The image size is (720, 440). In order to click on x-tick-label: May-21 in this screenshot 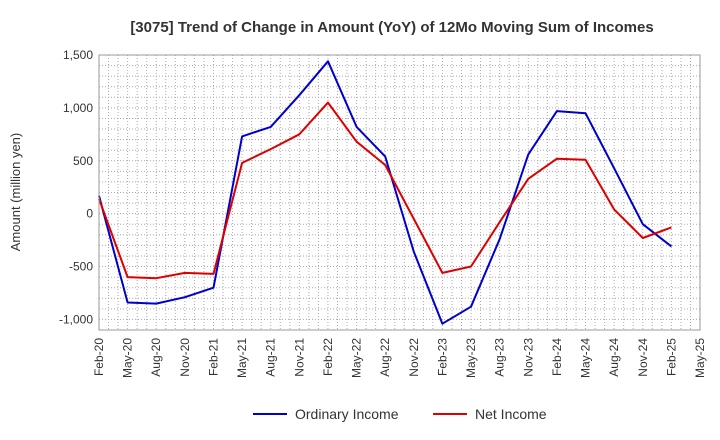, I will do `click(242, 358)`.